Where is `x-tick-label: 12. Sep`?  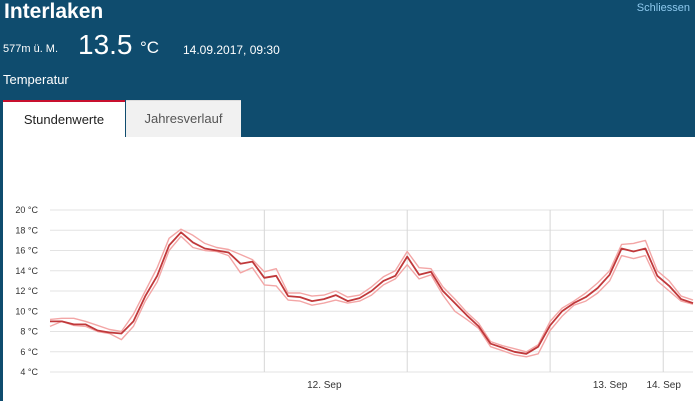 x-tick-label: 12. Sep is located at coordinates (324, 385).